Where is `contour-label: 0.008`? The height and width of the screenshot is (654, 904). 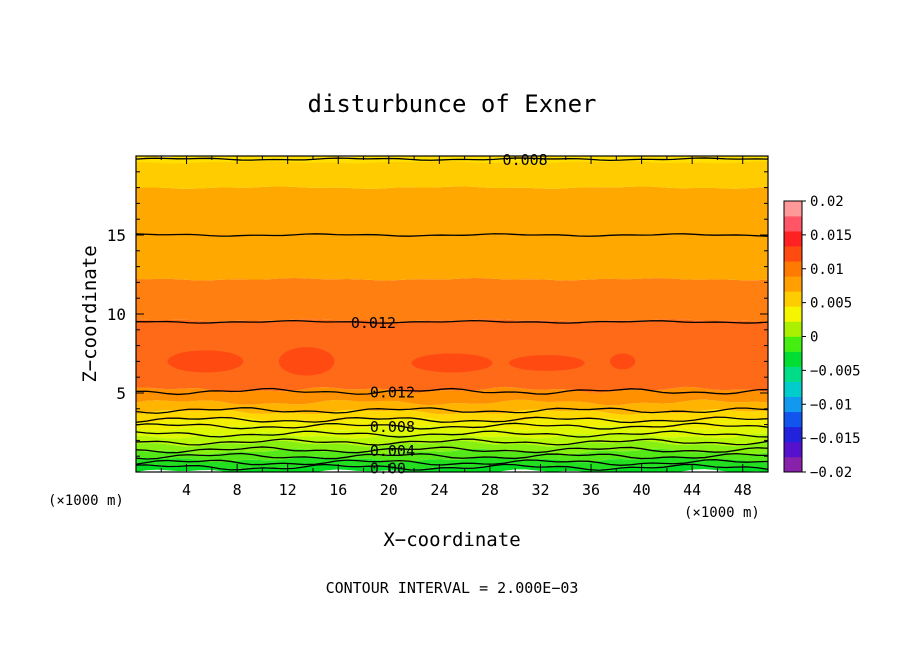
contour-label: 0.008 is located at coordinates (392, 427).